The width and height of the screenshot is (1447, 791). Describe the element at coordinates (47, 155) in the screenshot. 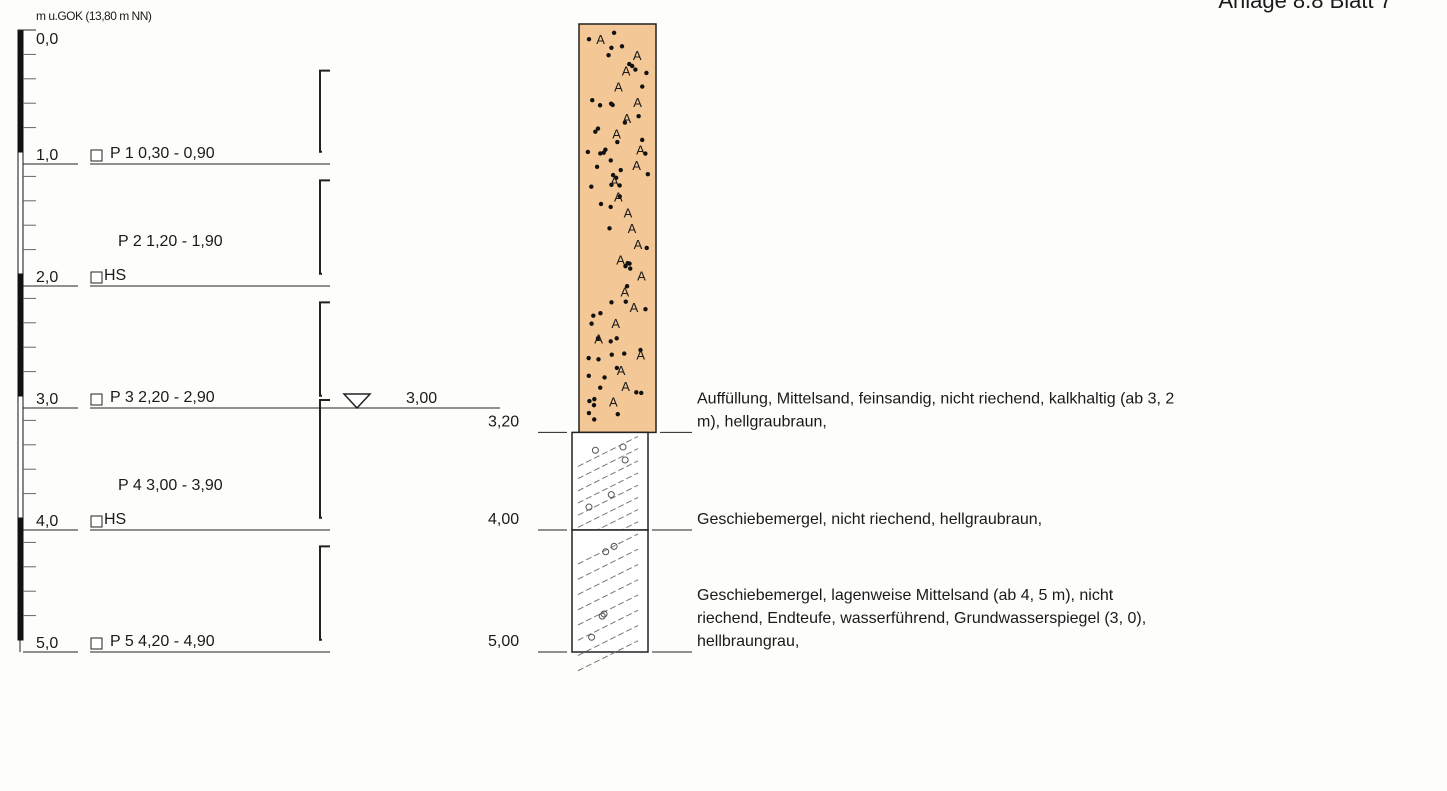

I see `scale-tick-label: 1,0` at that location.